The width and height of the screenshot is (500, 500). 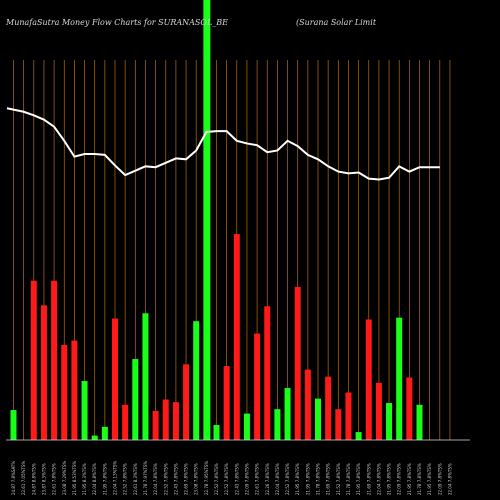 What do you see at coordinates (115, 478) in the screenshot?
I see `x-tick-label: 22.04 7.13%TS%` at bounding box center [115, 478].